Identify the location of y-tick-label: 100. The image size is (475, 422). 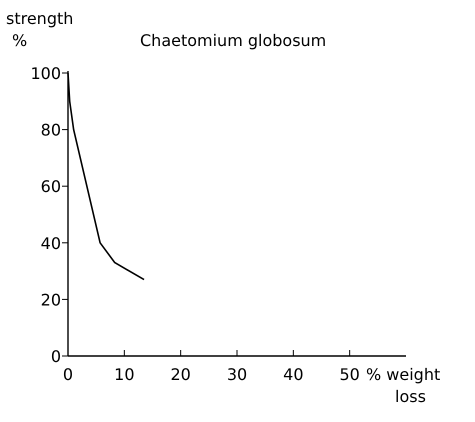
(45, 73).